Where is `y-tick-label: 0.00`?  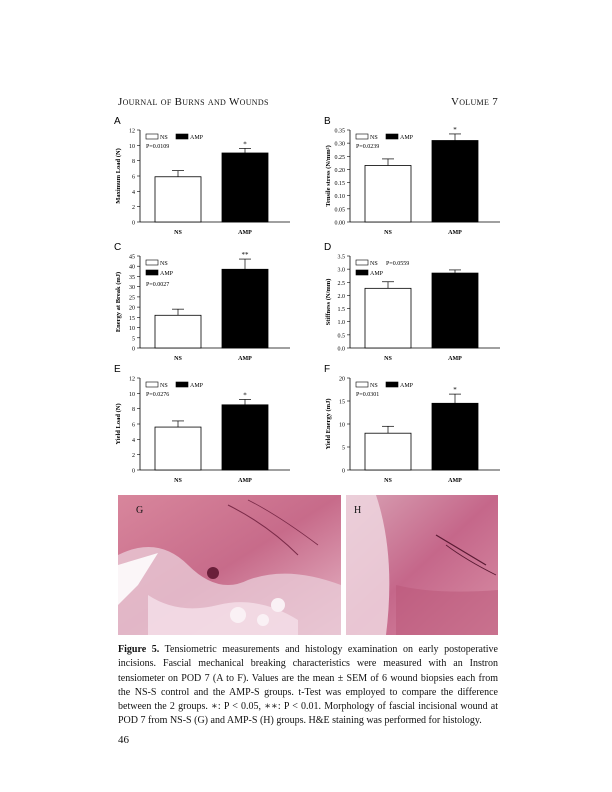
y-tick-label: 0.00 is located at coordinates (340, 224).